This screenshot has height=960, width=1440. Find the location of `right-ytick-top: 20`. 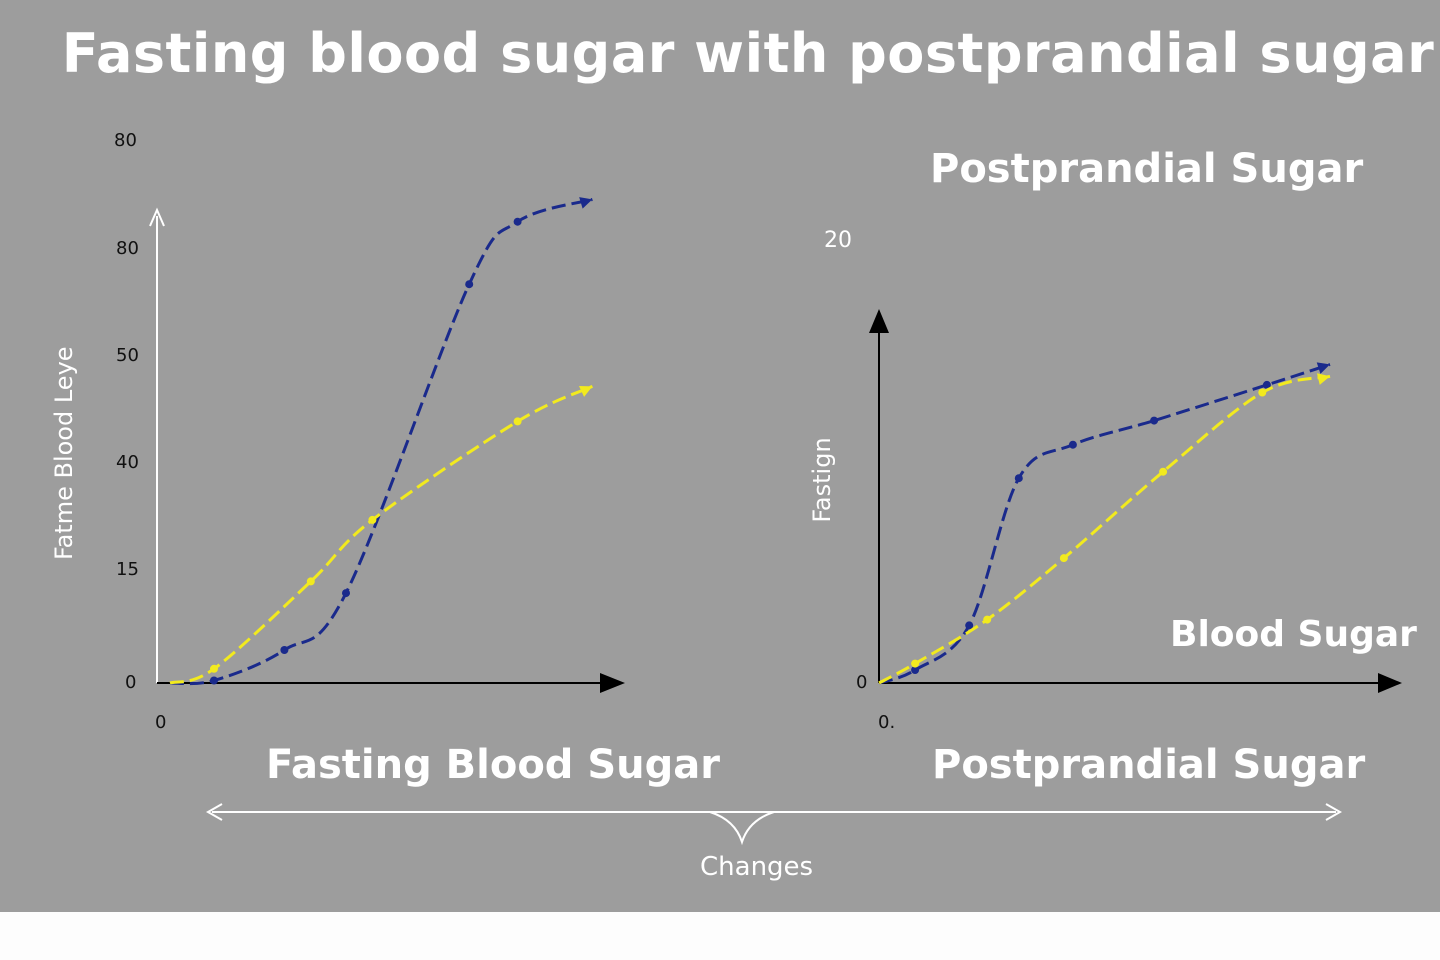

right-ytick-top: 20 is located at coordinates (838, 240).